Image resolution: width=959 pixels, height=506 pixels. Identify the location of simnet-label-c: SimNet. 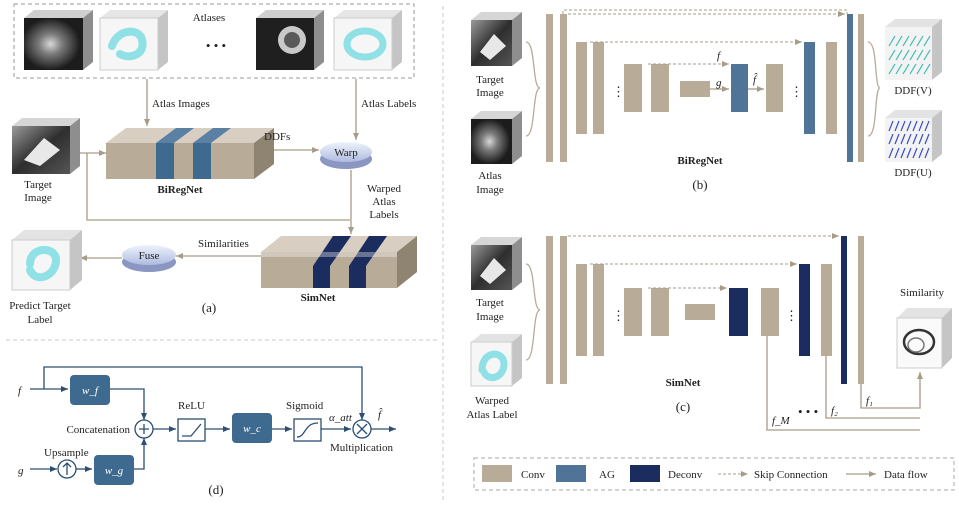
(683, 383).